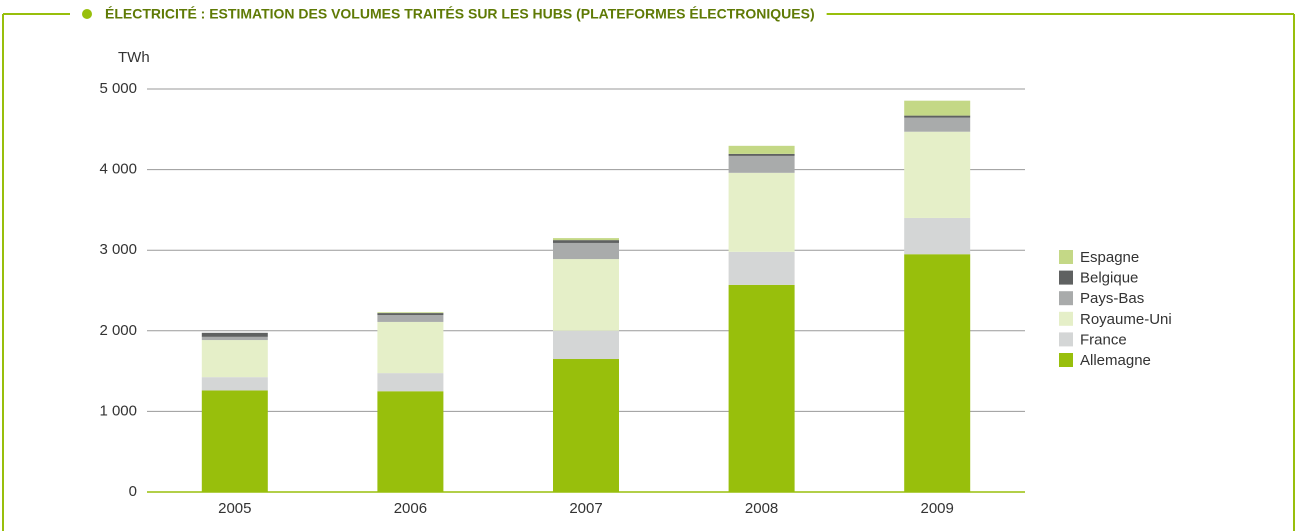 Image resolution: width=1297 pixels, height=531 pixels. Describe the element at coordinates (118, 249) in the screenshot. I see `y-tick-label: 3 000` at that location.